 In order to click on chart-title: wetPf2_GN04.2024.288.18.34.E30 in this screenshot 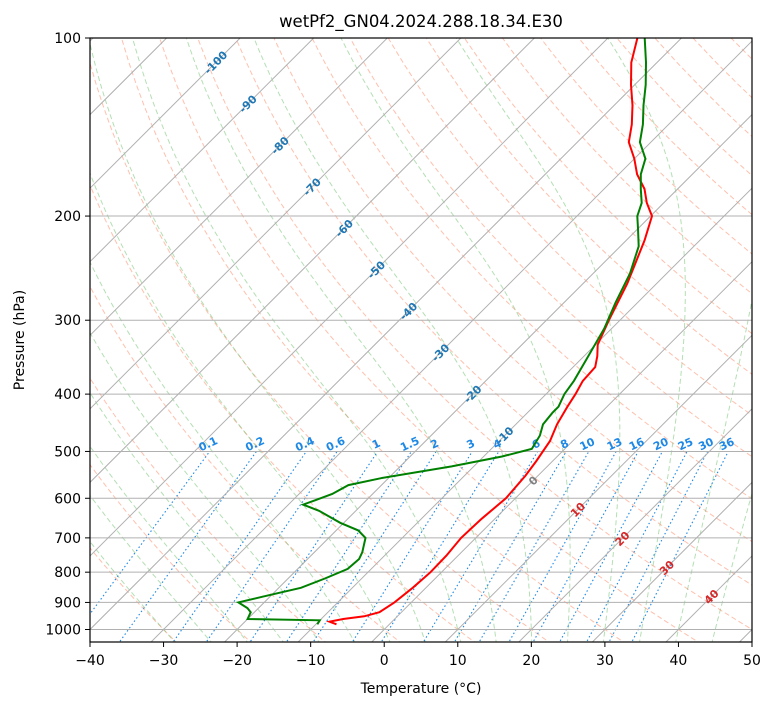, I will do `click(421, 22)`.